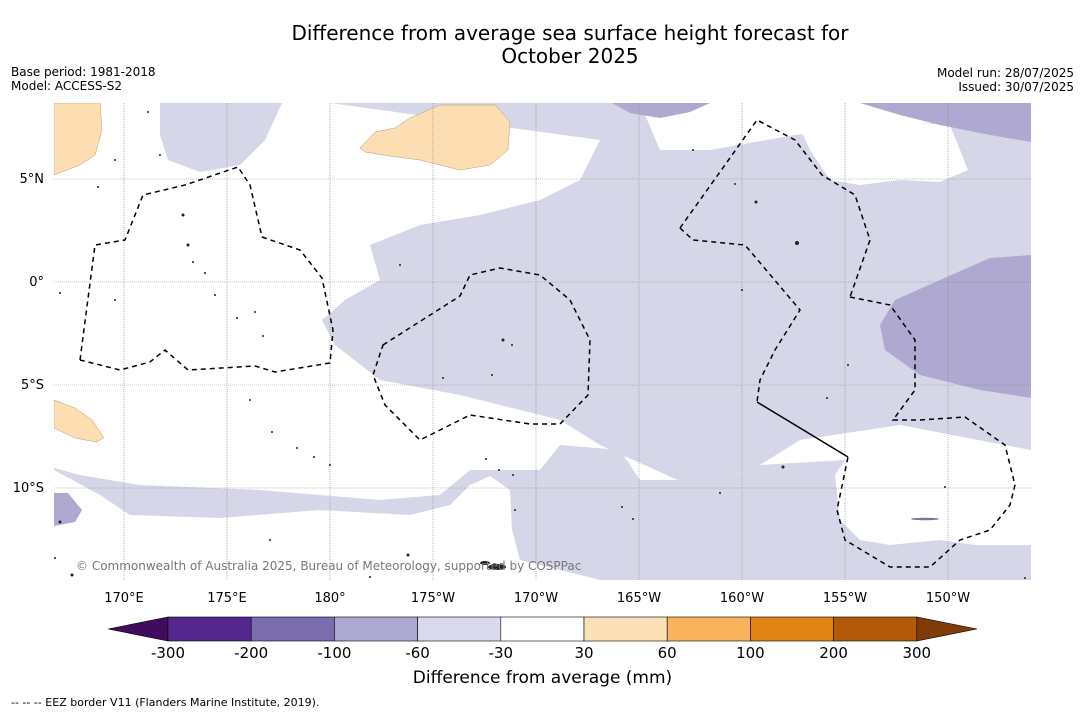 This screenshot has height=713, width=1085. What do you see at coordinates (1005, 73) in the screenshot?
I see `model-run: Model run: 28/07/2025` at bounding box center [1005, 73].